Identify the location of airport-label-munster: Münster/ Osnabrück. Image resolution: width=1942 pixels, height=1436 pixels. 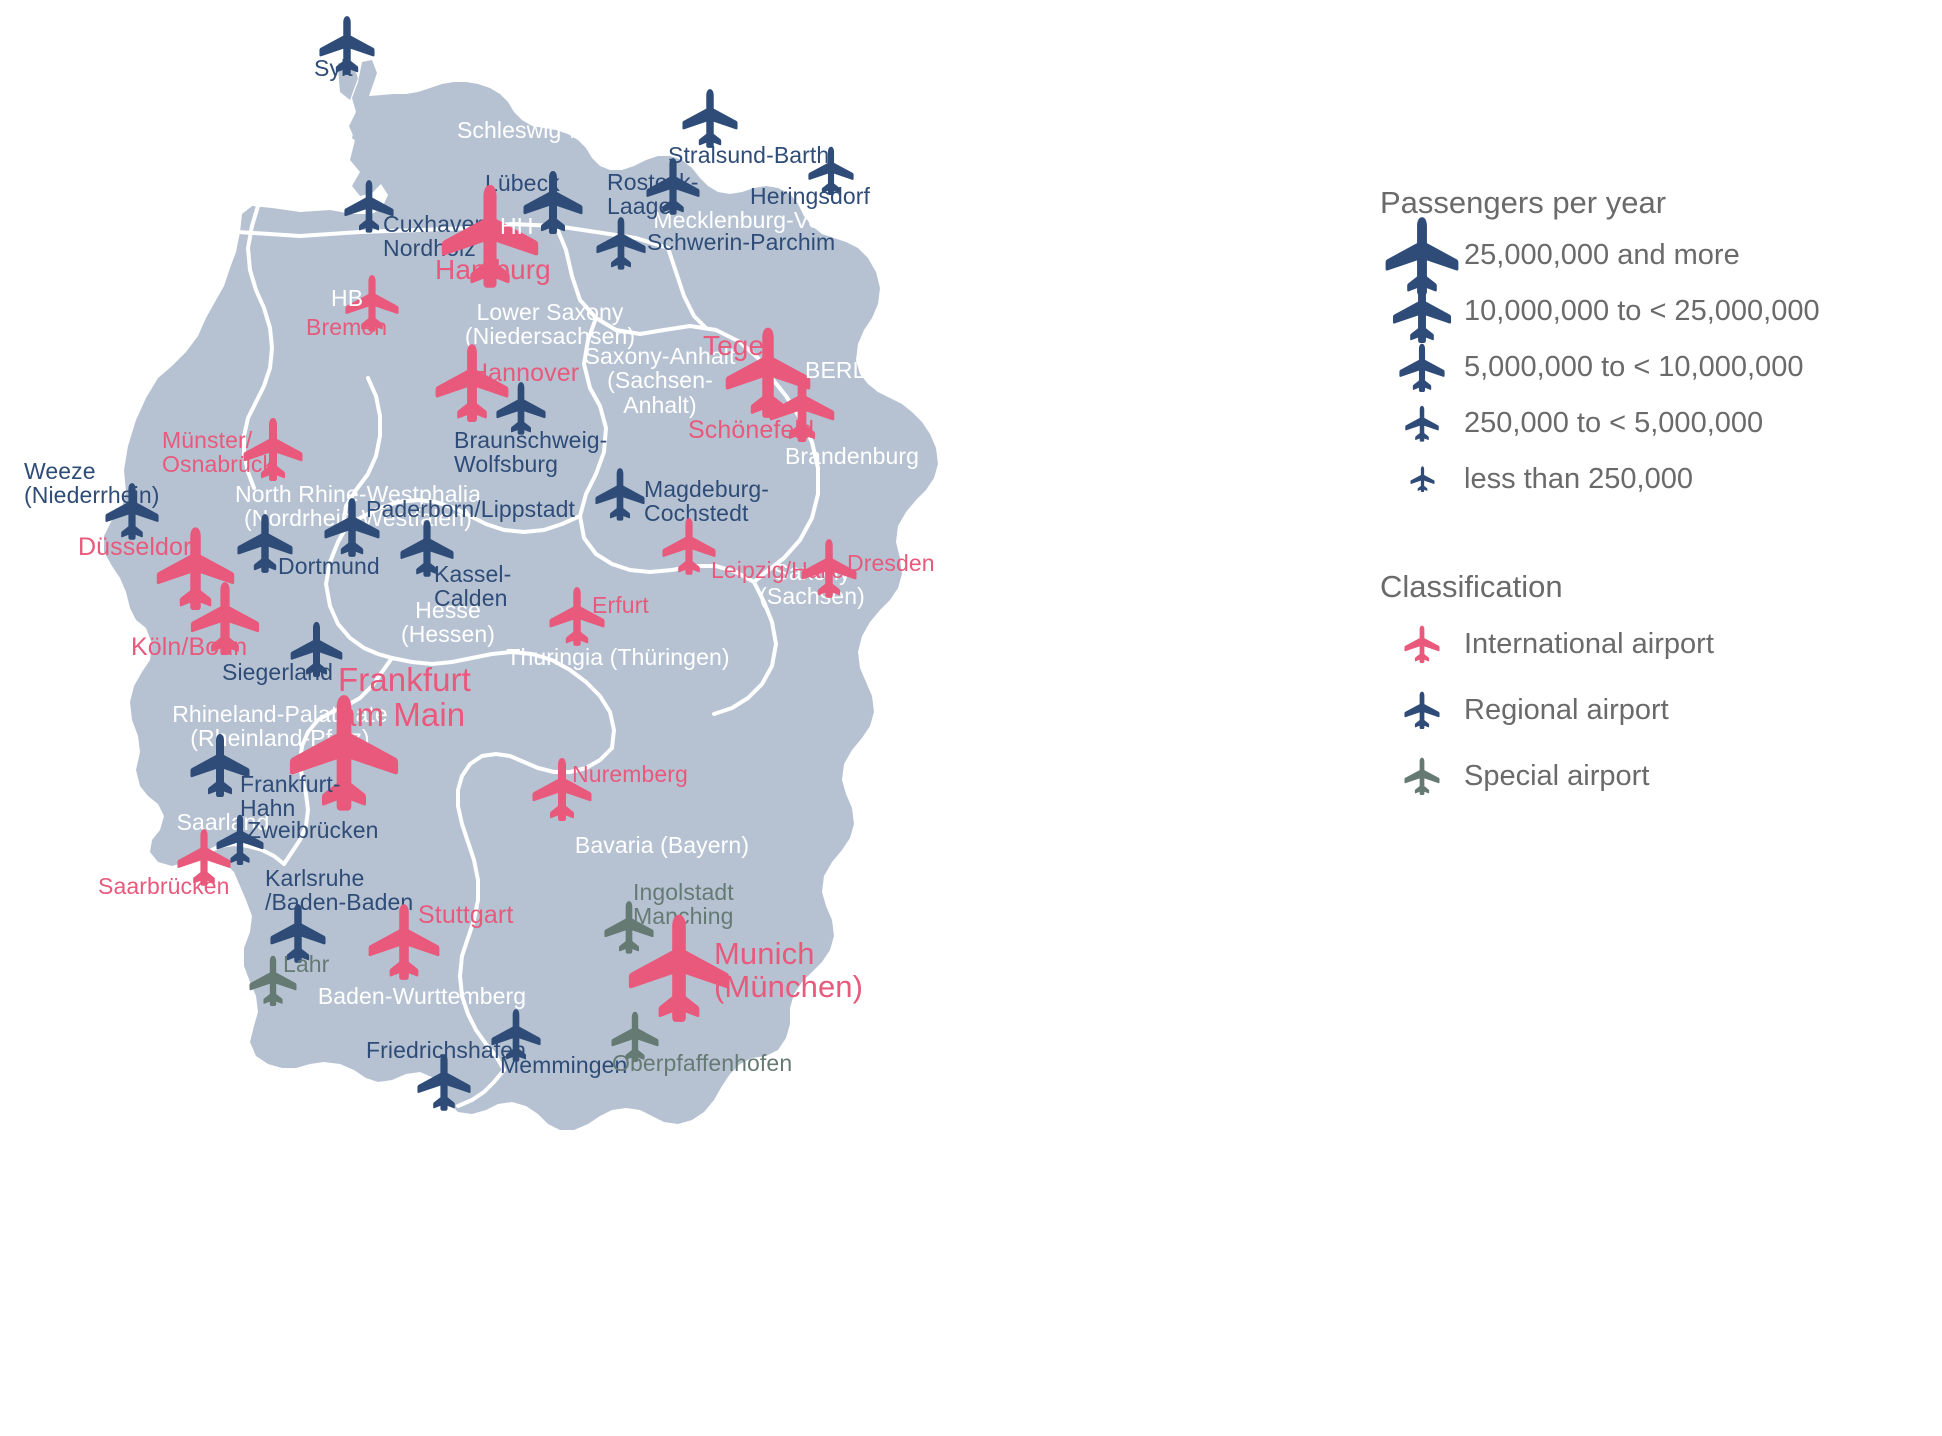
(218, 452).